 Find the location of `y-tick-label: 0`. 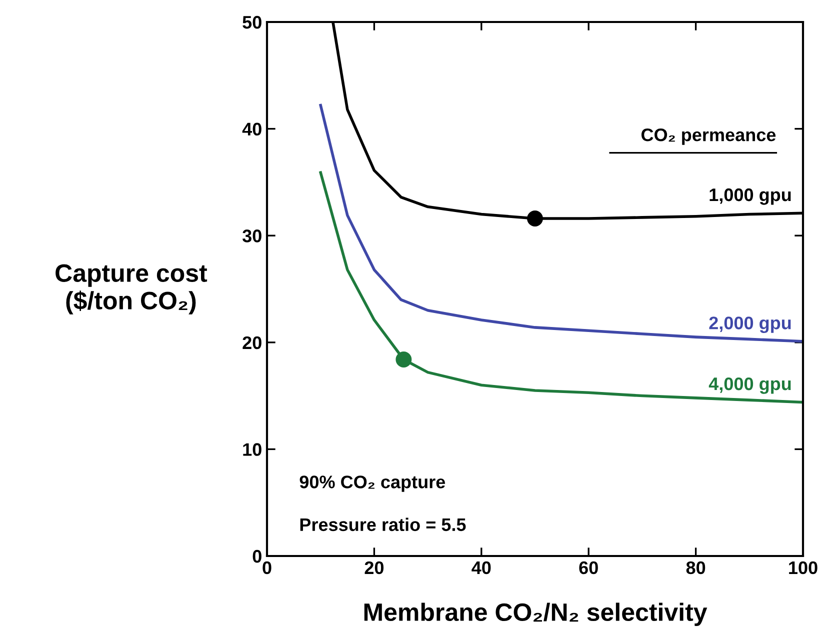

y-tick-label: 0 is located at coordinates (257, 556).